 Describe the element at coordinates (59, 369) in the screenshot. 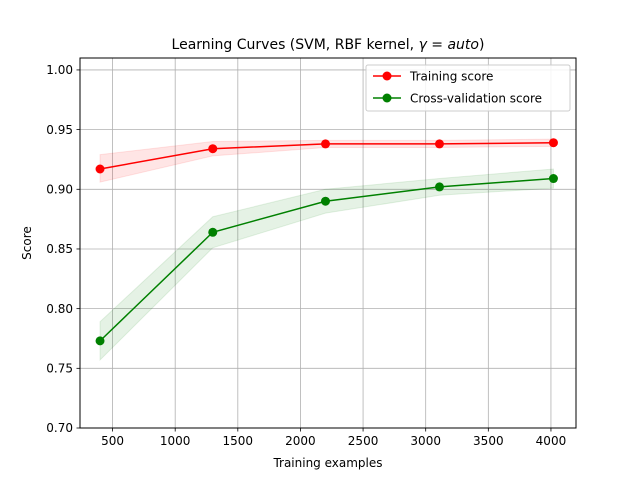

I see `y-tick-label: 0.75` at that location.